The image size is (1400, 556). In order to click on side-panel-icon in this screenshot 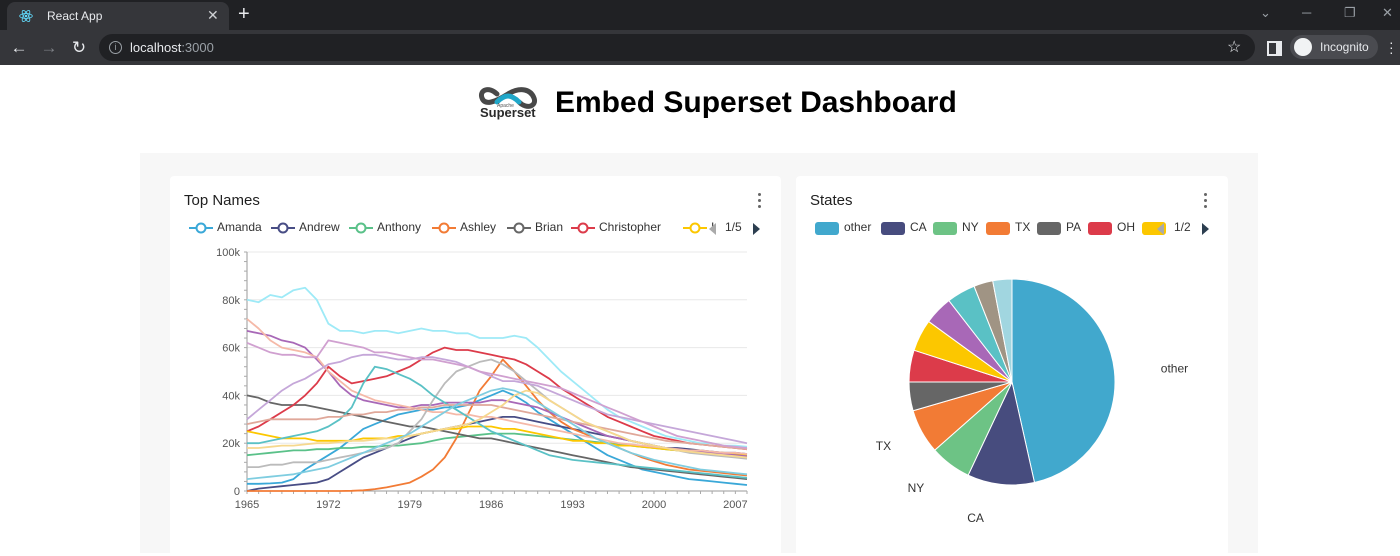, I will do `click(1274, 48)`.